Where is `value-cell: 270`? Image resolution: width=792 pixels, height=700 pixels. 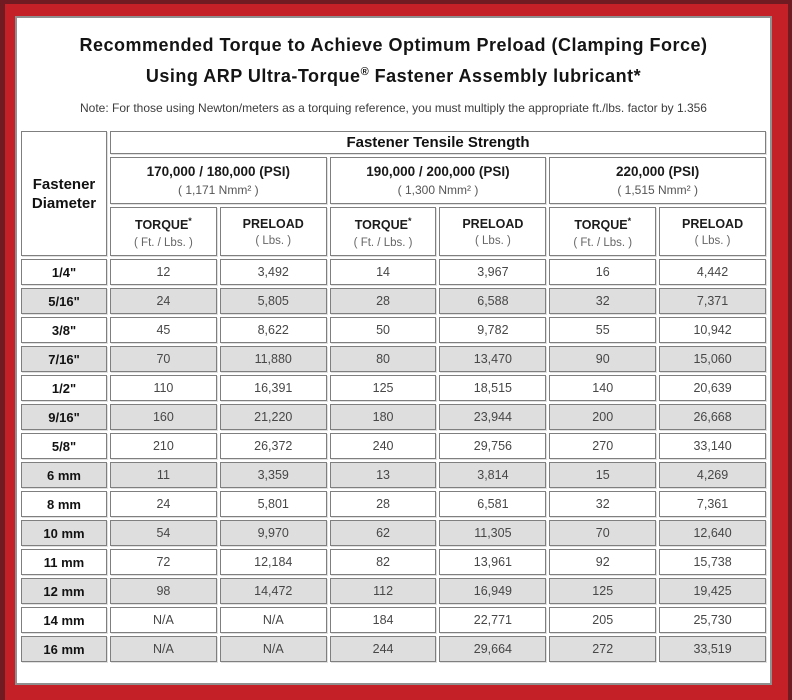
value-cell: 270 is located at coordinates (603, 446).